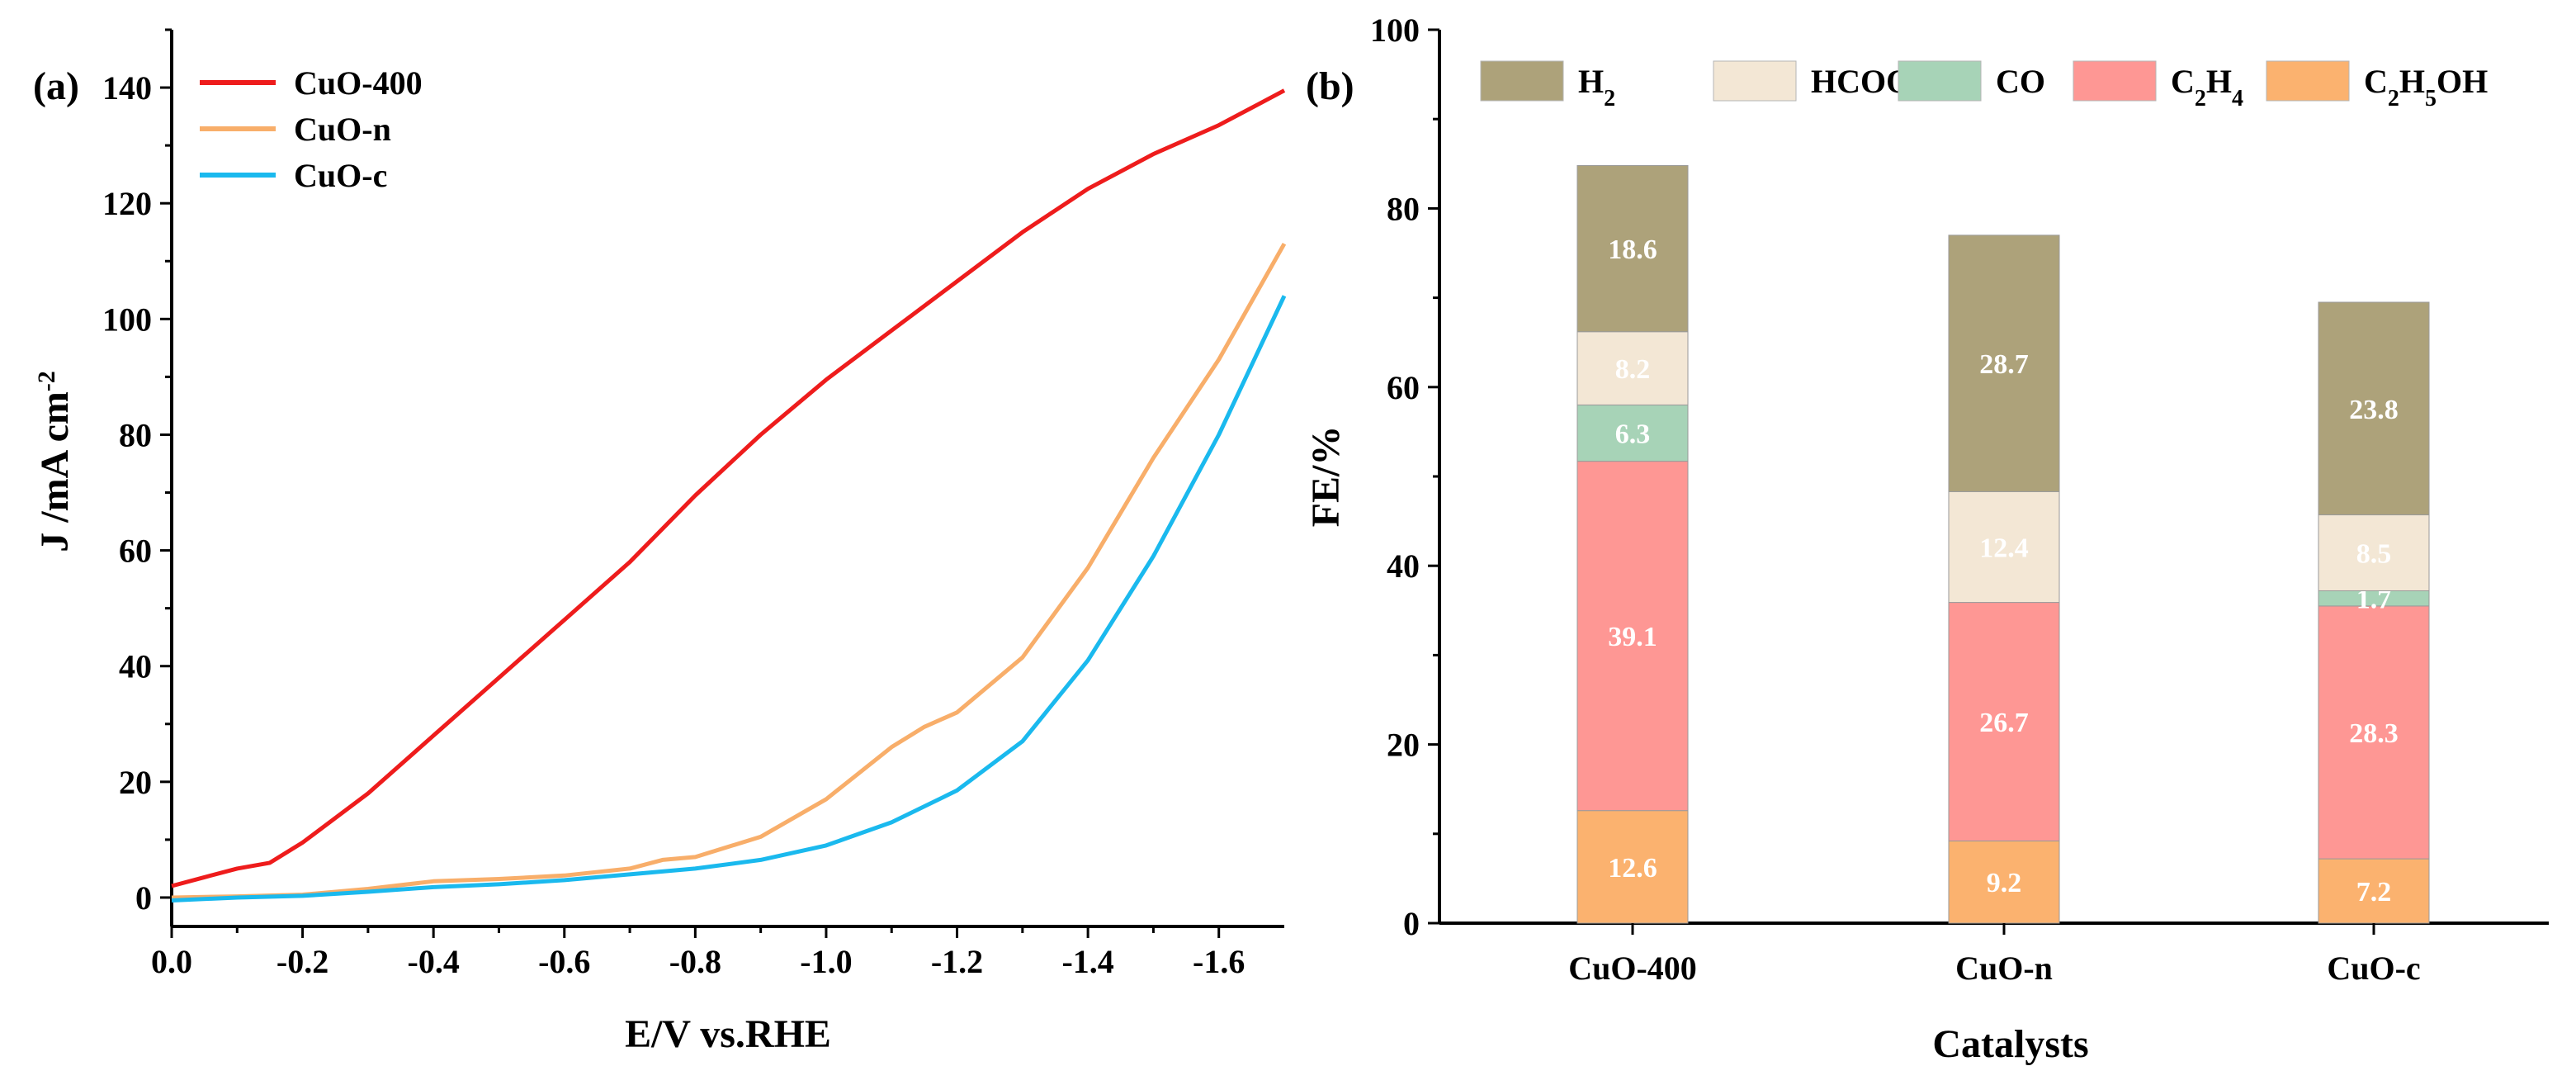 This screenshot has width=2576, height=1085. What do you see at coordinates (2021, 81) in the screenshot?
I see `legend-label-co: CO` at bounding box center [2021, 81].